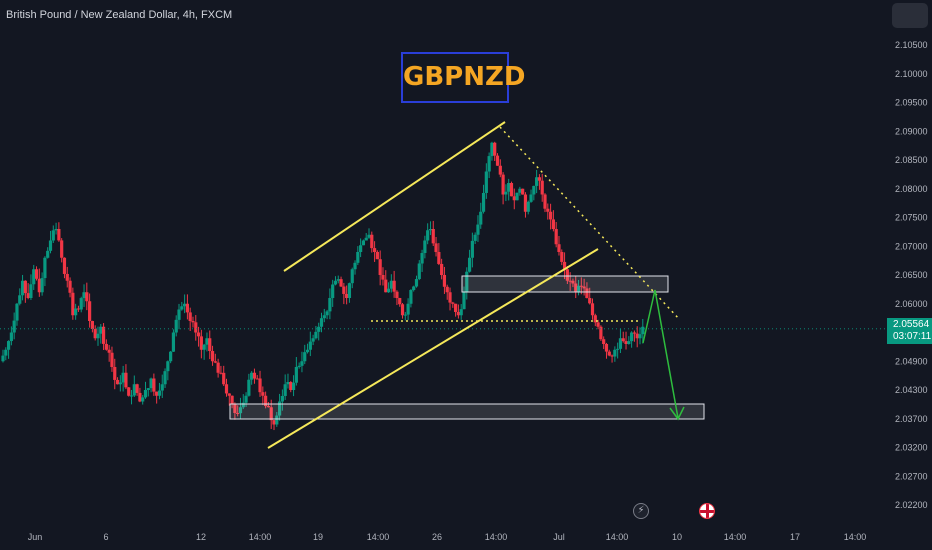  I want to click on y-tick-label: 2.09500, so click(911, 103).